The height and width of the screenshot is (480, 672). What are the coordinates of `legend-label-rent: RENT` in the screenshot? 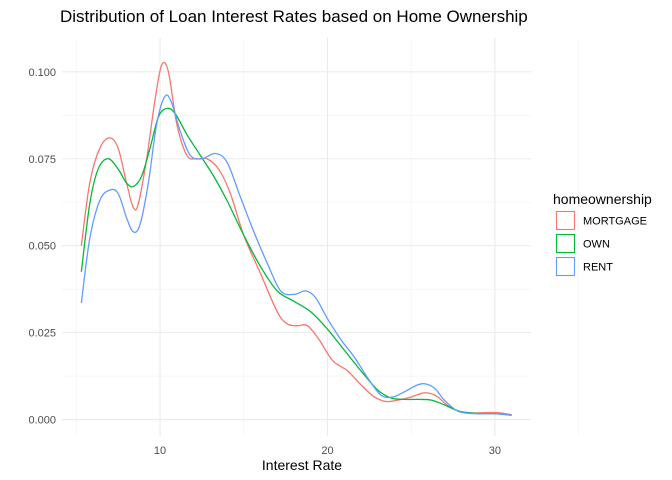 It's located at (598, 268).